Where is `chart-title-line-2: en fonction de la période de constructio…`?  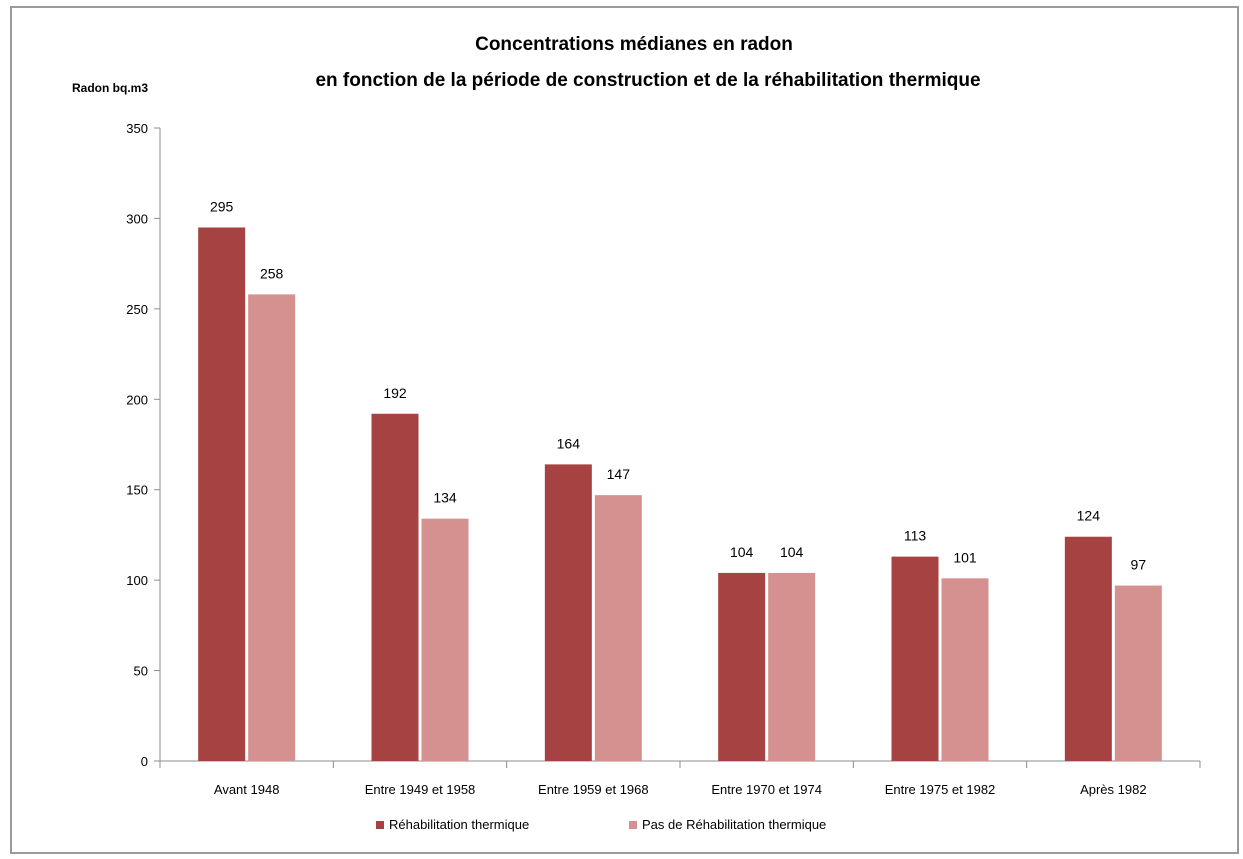 chart-title-line-2: en fonction de la période de constructio… is located at coordinates (647, 80).